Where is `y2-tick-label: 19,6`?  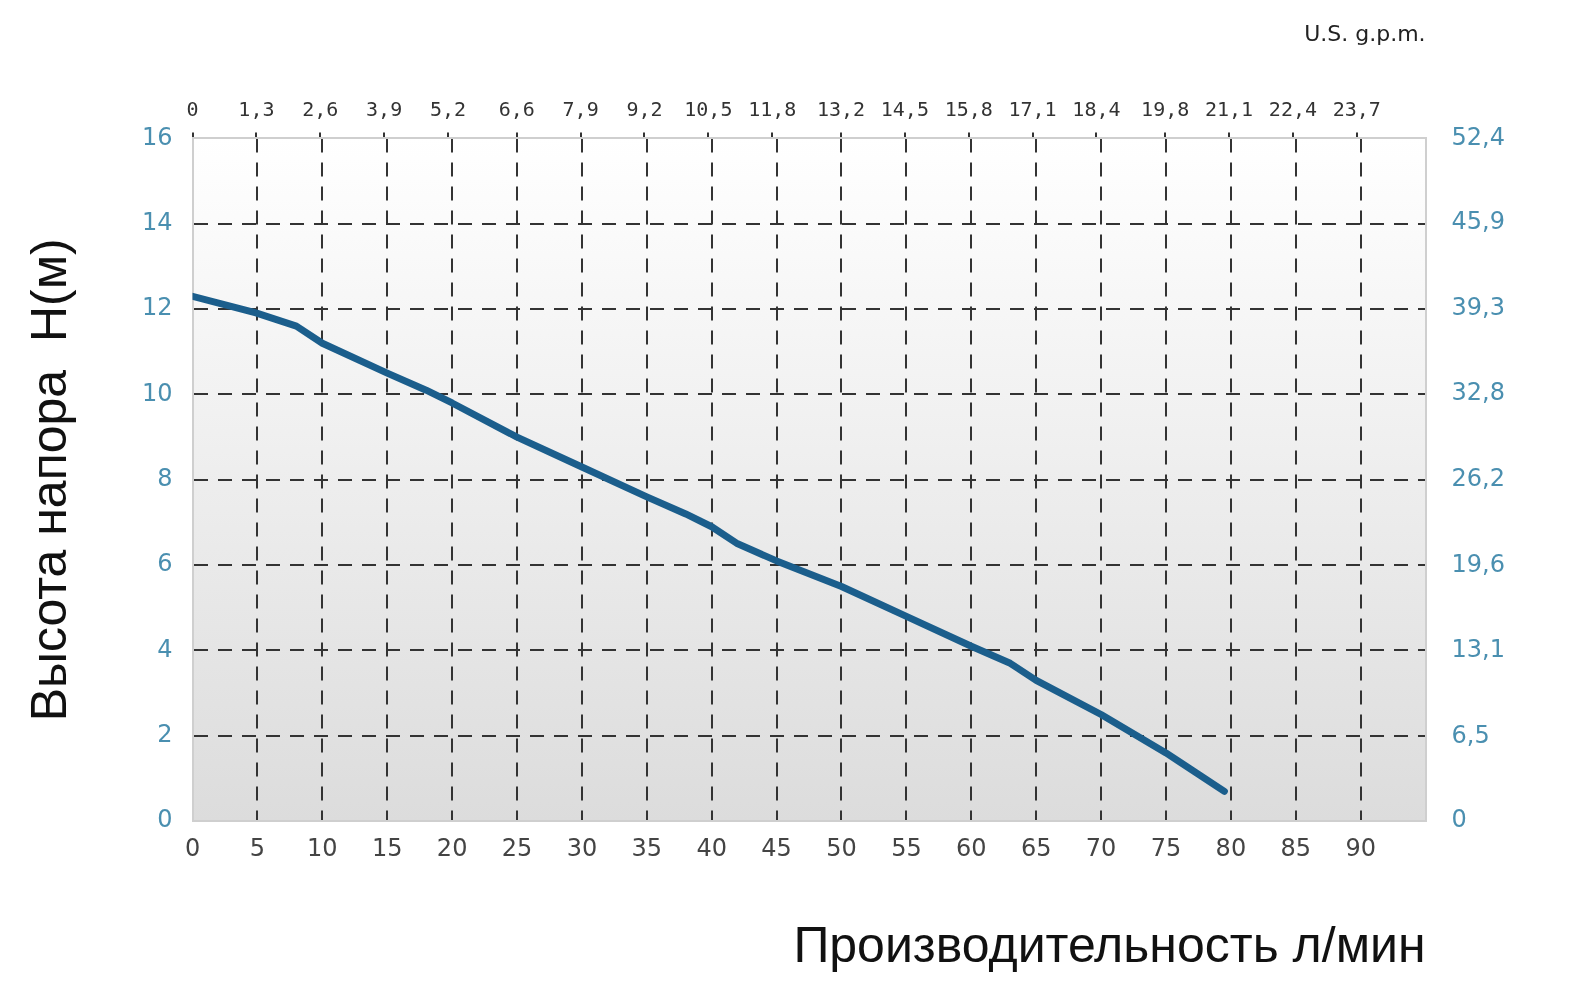 y2-tick-label: 19,6 is located at coordinates (1478, 564).